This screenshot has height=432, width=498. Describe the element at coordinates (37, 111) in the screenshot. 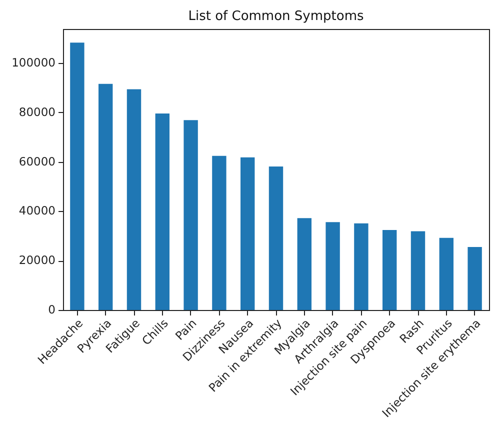

I see `y-tick-label: 80000` at that location.